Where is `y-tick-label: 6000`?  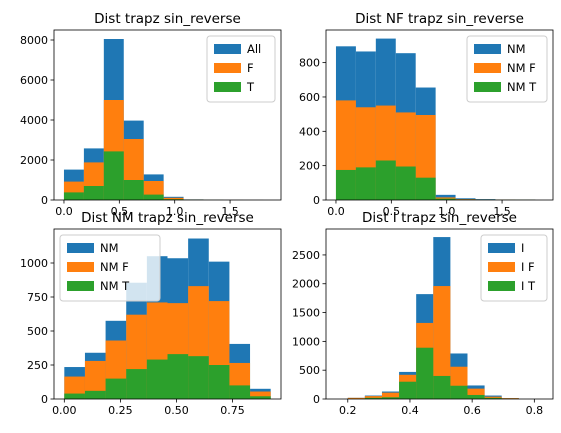 y-tick-label: 6000 is located at coordinates (34, 80).